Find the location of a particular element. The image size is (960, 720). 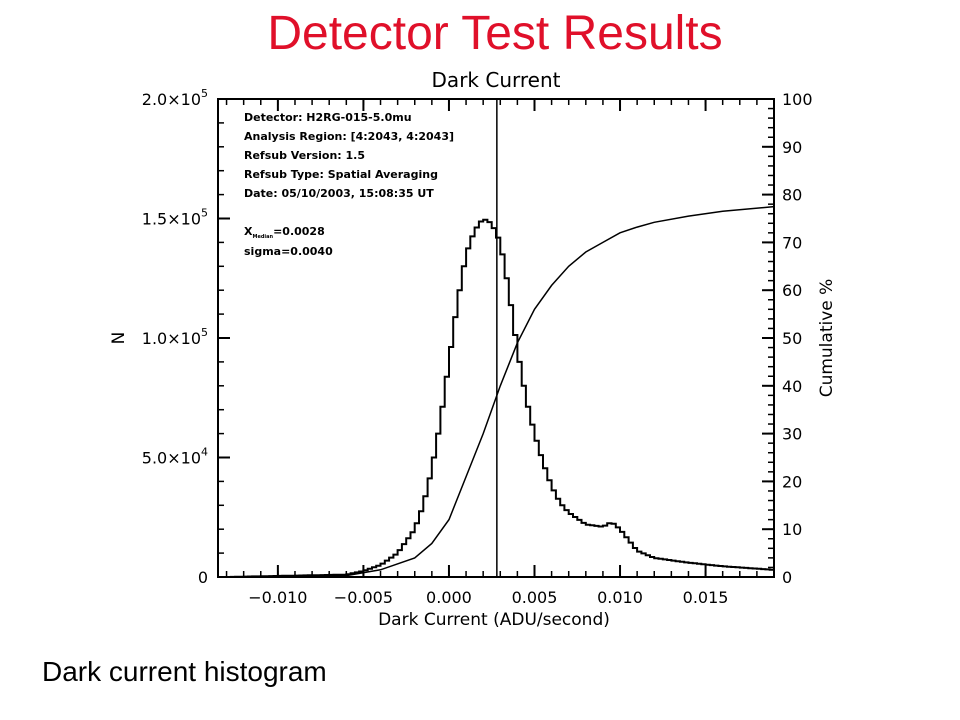

info-line: Refsub Version: 1.5 is located at coordinates (304, 155).